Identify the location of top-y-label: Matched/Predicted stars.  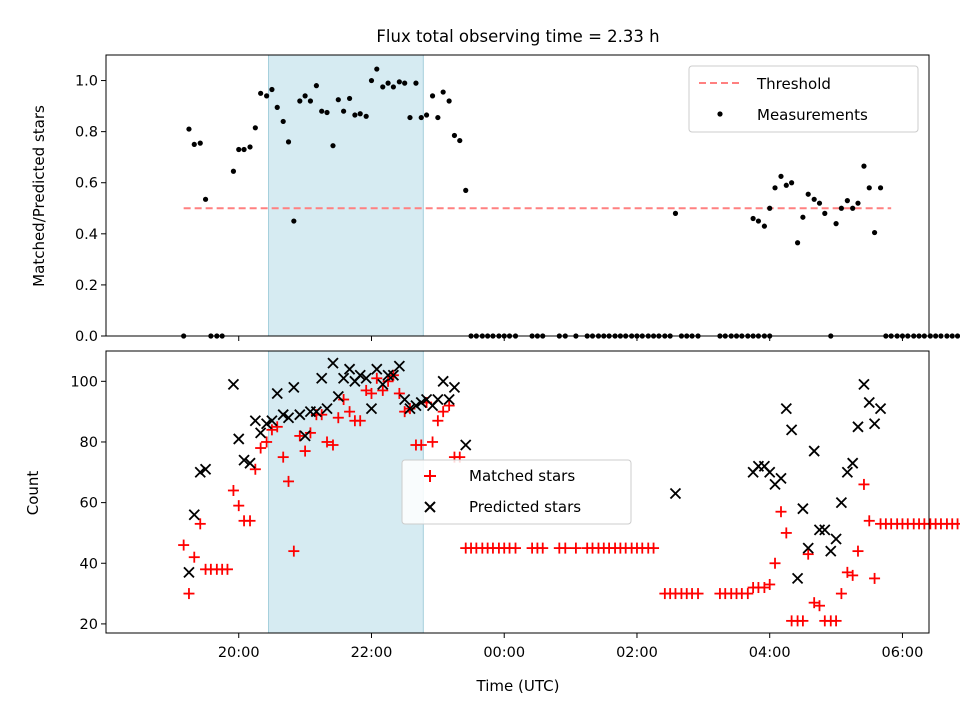
(39, 196).